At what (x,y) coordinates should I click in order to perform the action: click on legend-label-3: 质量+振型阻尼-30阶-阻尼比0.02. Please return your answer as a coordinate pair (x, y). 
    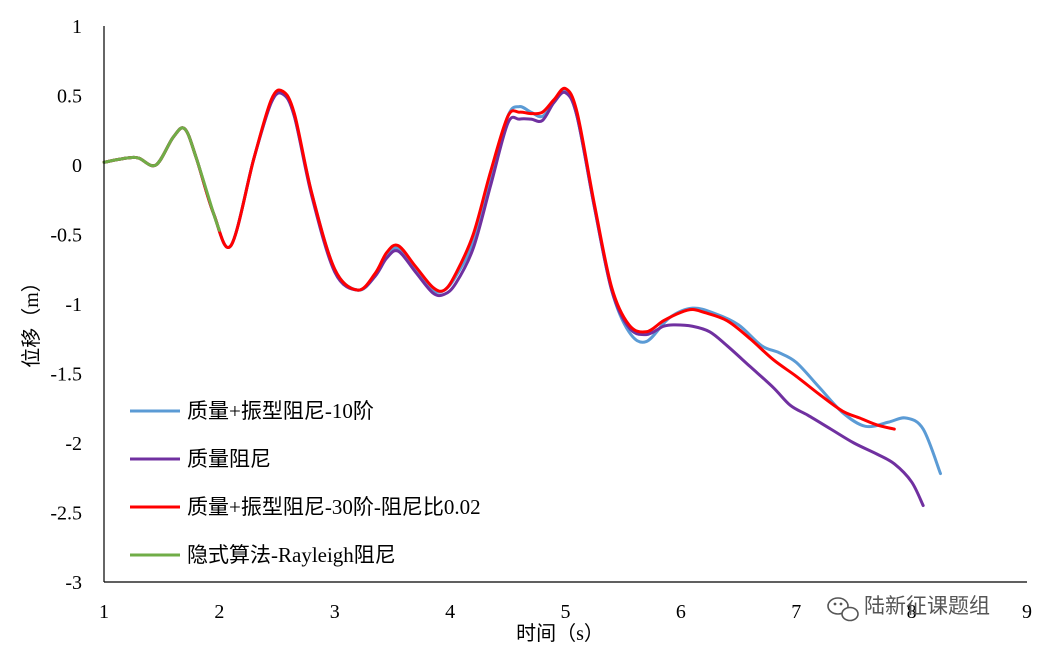
    Looking at the image, I should click on (334, 507).